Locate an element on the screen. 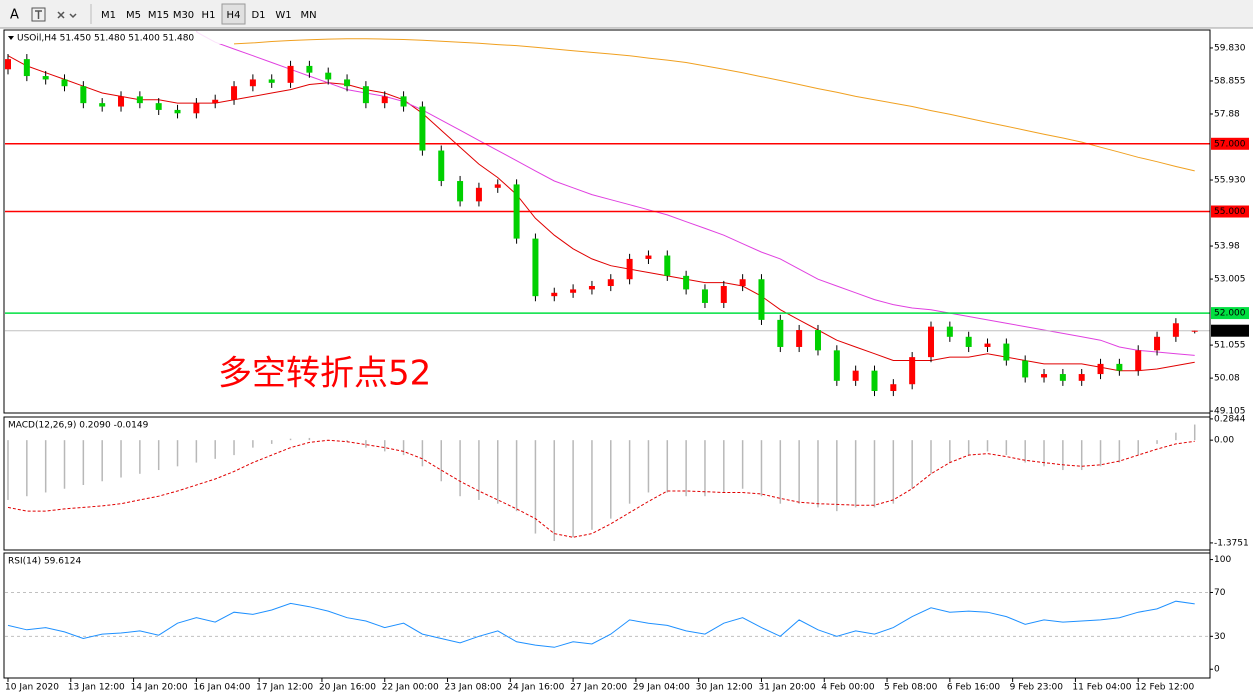 This screenshot has height=700, width=1253. timeframe-button: MN is located at coordinates (308, 15).